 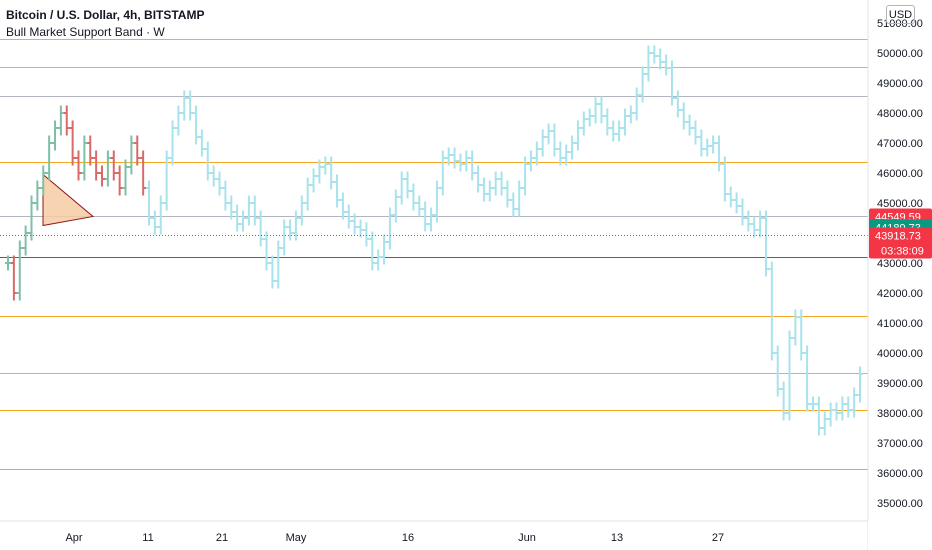 What do you see at coordinates (900, 504) in the screenshot?
I see `y-tick-label: 35000.00` at bounding box center [900, 504].